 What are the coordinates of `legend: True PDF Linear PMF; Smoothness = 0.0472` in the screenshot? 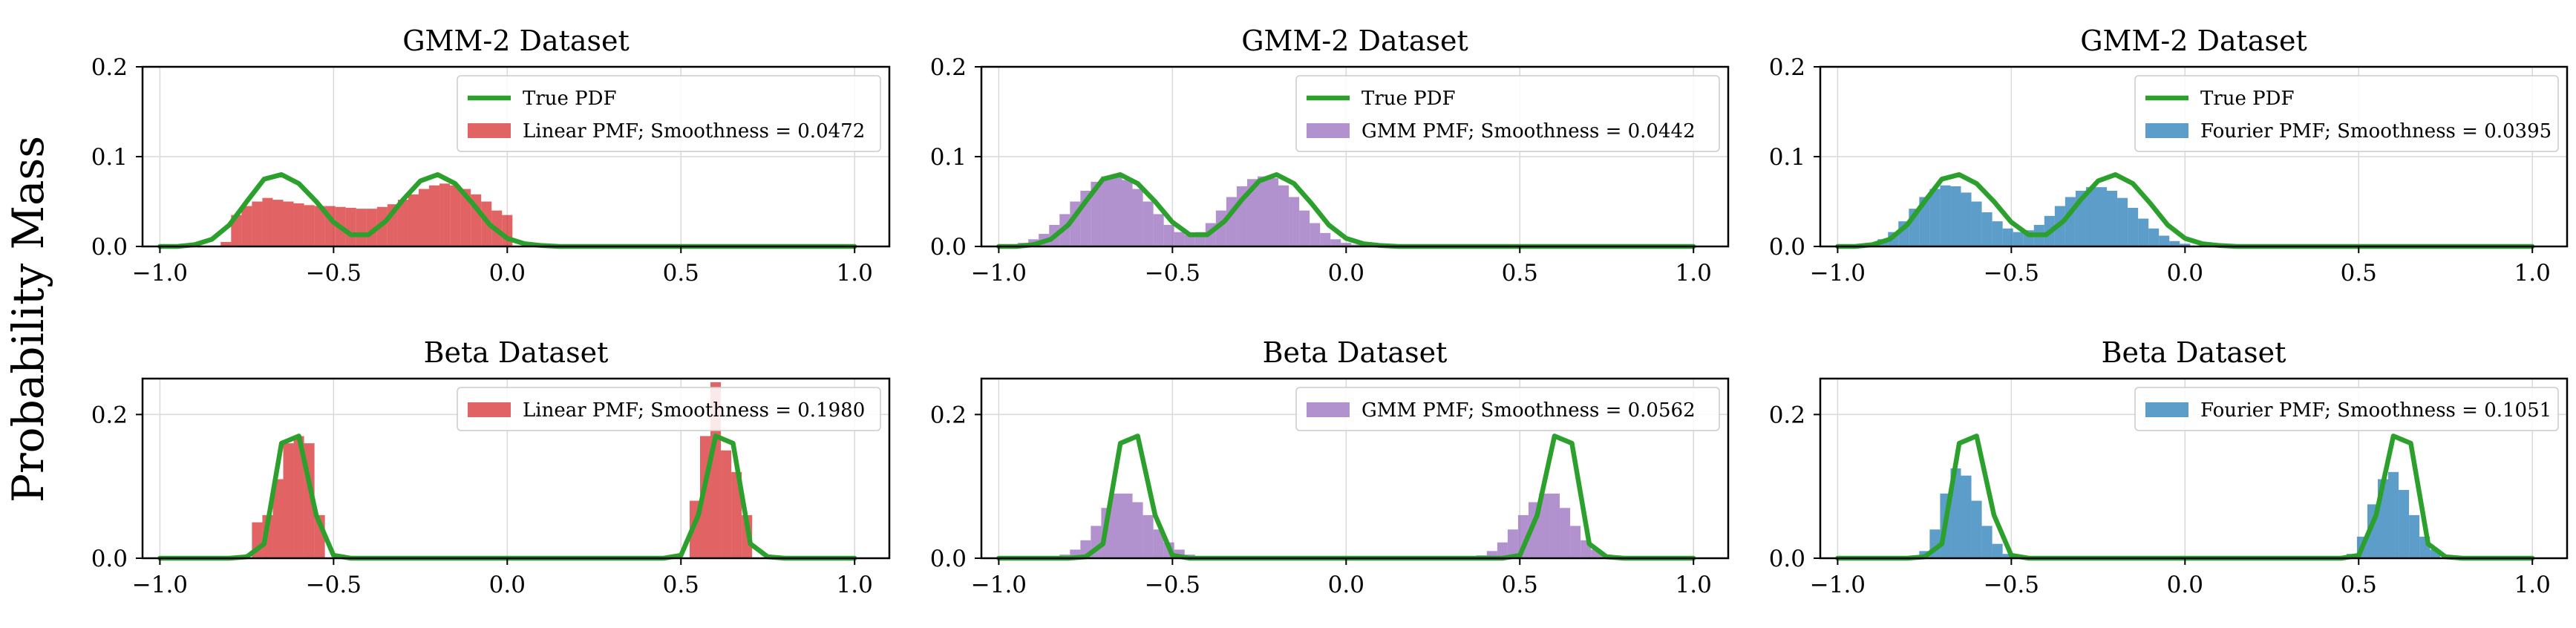 It's located at (669, 113).